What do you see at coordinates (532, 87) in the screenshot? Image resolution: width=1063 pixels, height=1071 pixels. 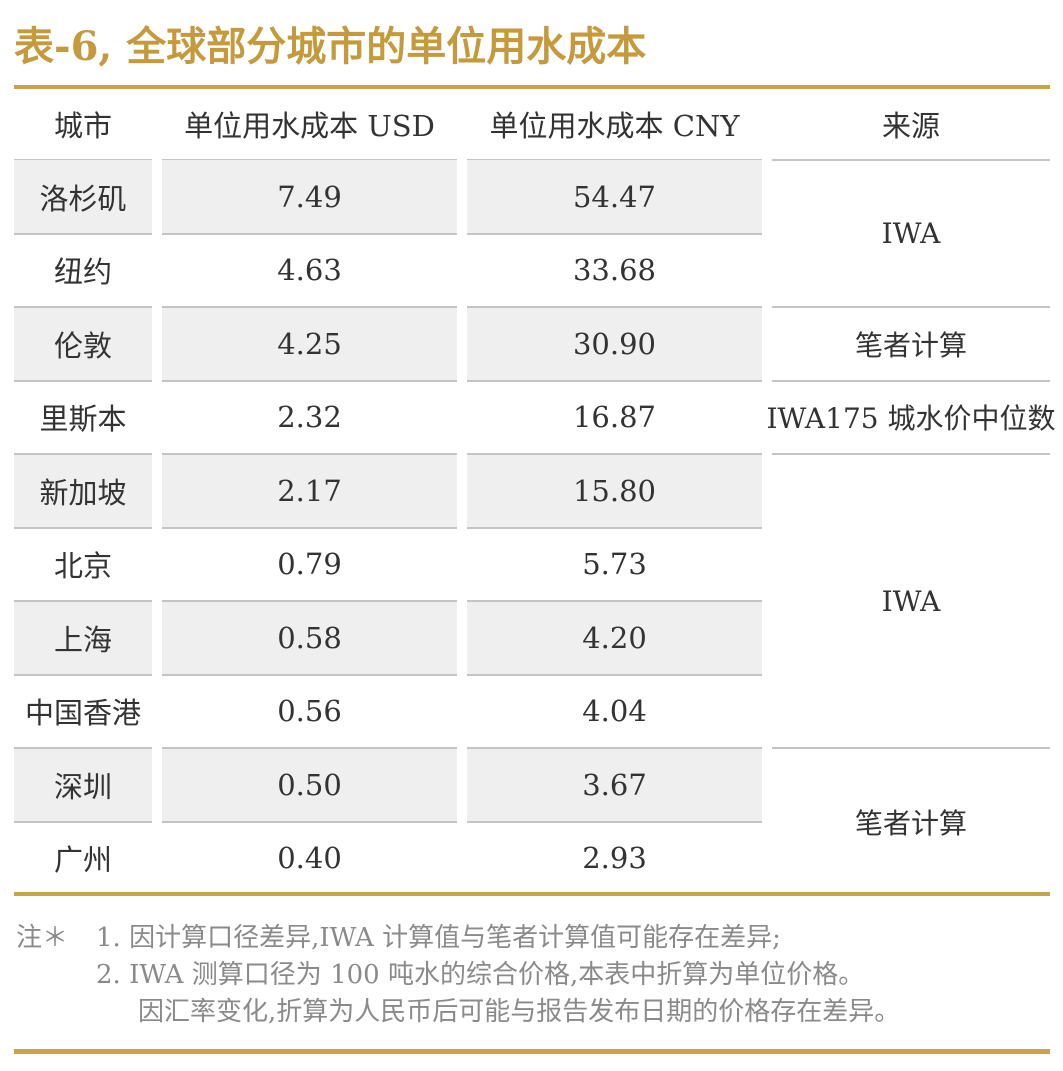 I see `top-rule` at bounding box center [532, 87].